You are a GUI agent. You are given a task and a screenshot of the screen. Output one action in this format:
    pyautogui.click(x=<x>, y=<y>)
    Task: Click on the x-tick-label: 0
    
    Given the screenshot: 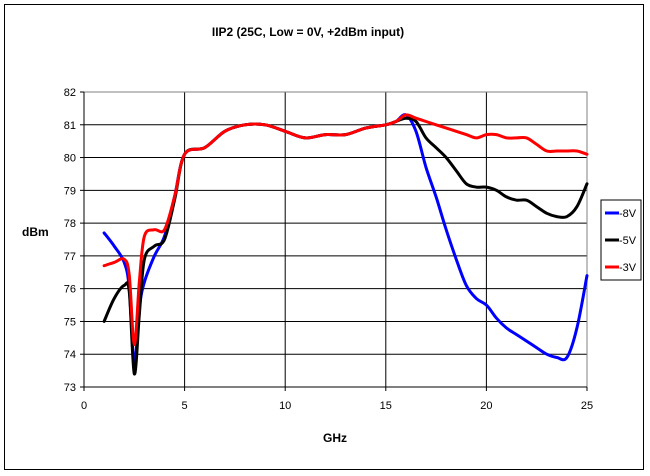 What is the action you would take?
    pyautogui.click(x=84, y=406)
    